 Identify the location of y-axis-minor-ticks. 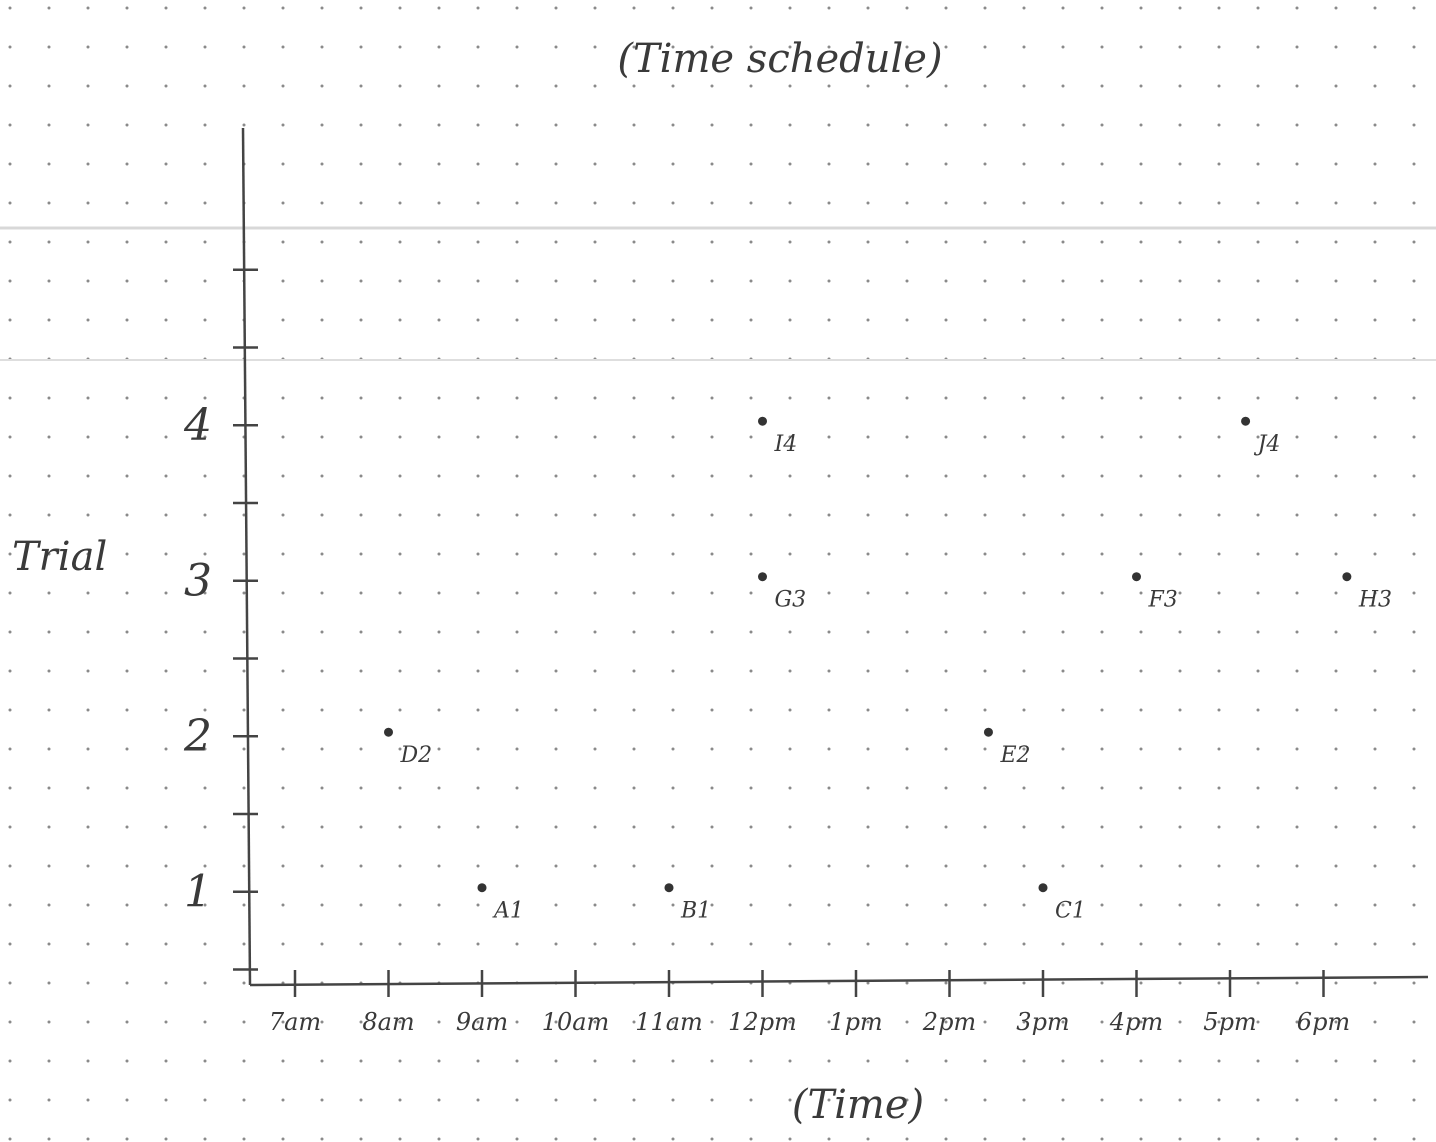
(245, 619).